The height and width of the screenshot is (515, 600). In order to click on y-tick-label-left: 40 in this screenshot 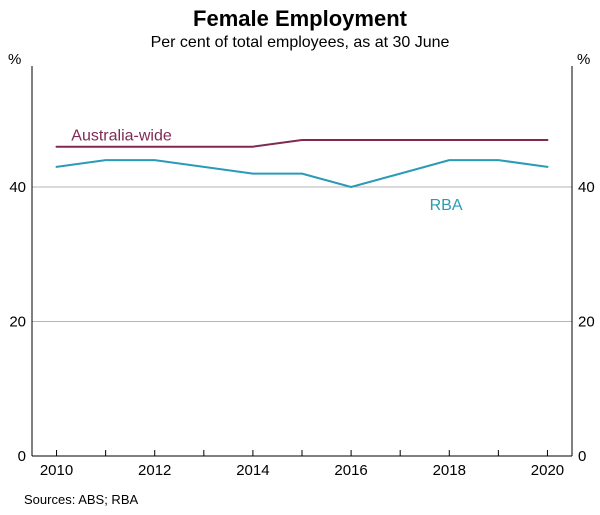, I will do `click(17, 187)`.